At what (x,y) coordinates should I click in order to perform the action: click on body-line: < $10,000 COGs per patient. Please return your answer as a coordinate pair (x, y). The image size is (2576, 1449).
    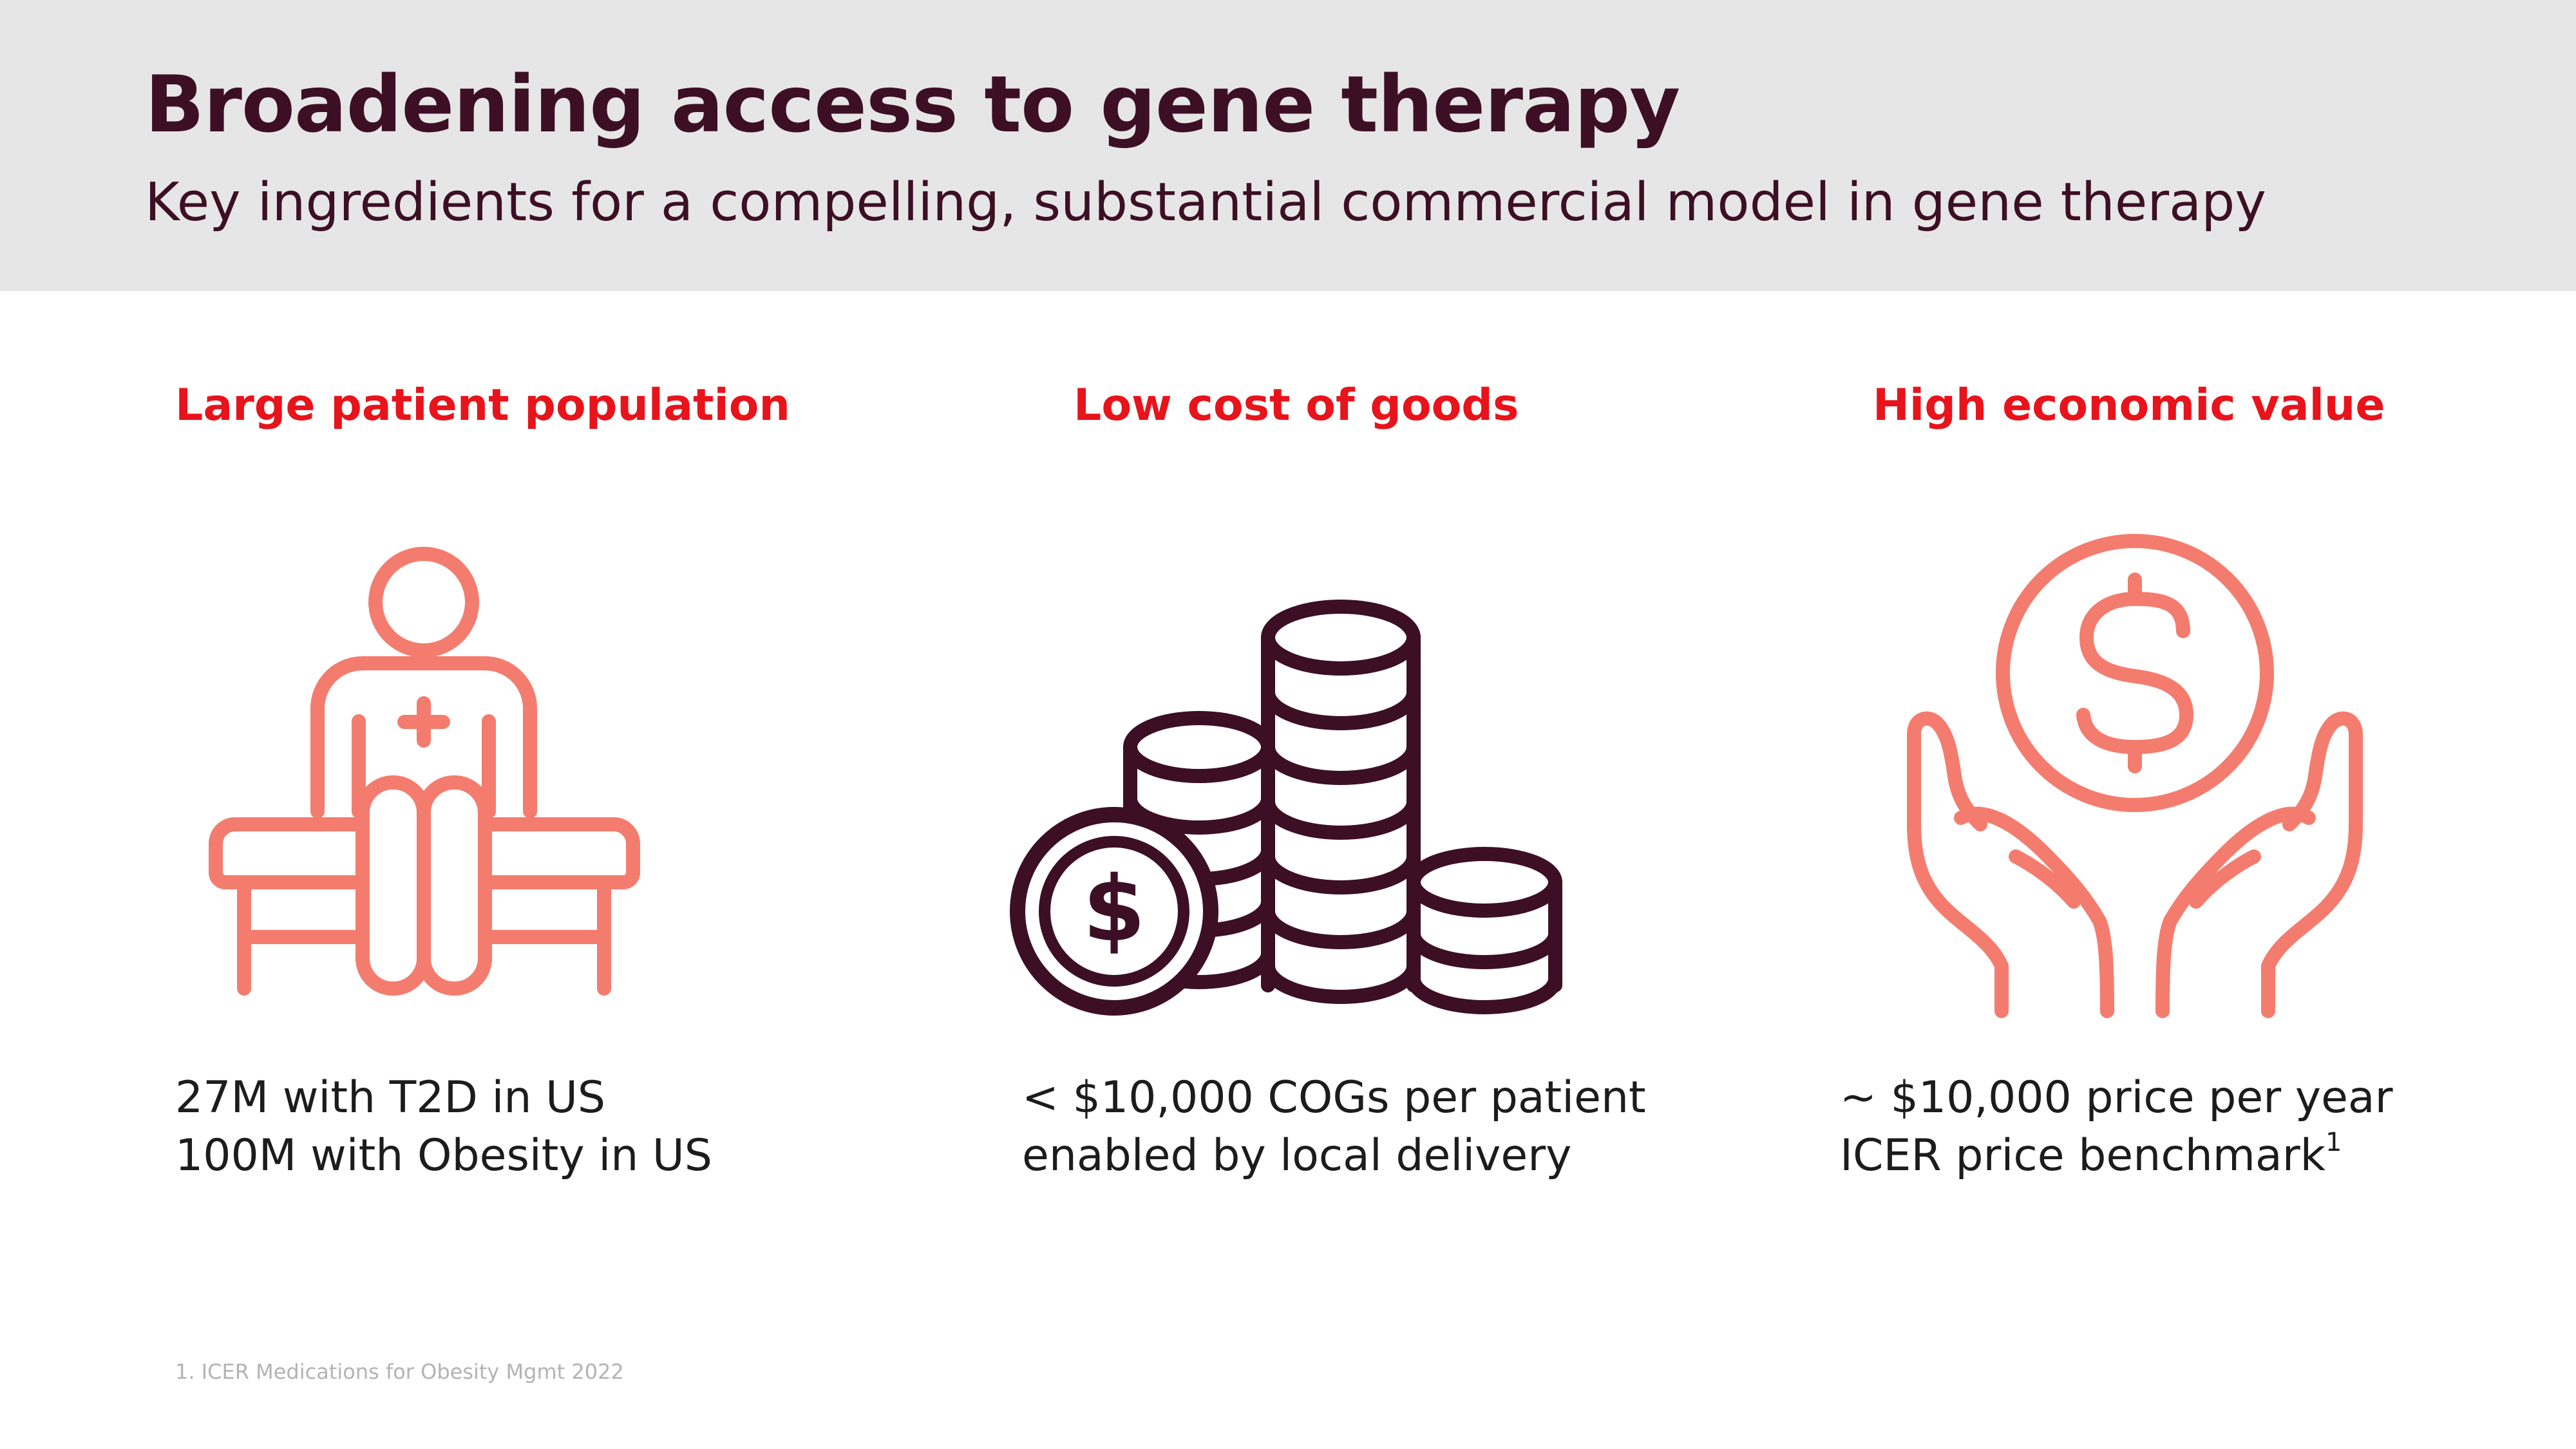
    Looking at the image, I should click on (1334, 1097).